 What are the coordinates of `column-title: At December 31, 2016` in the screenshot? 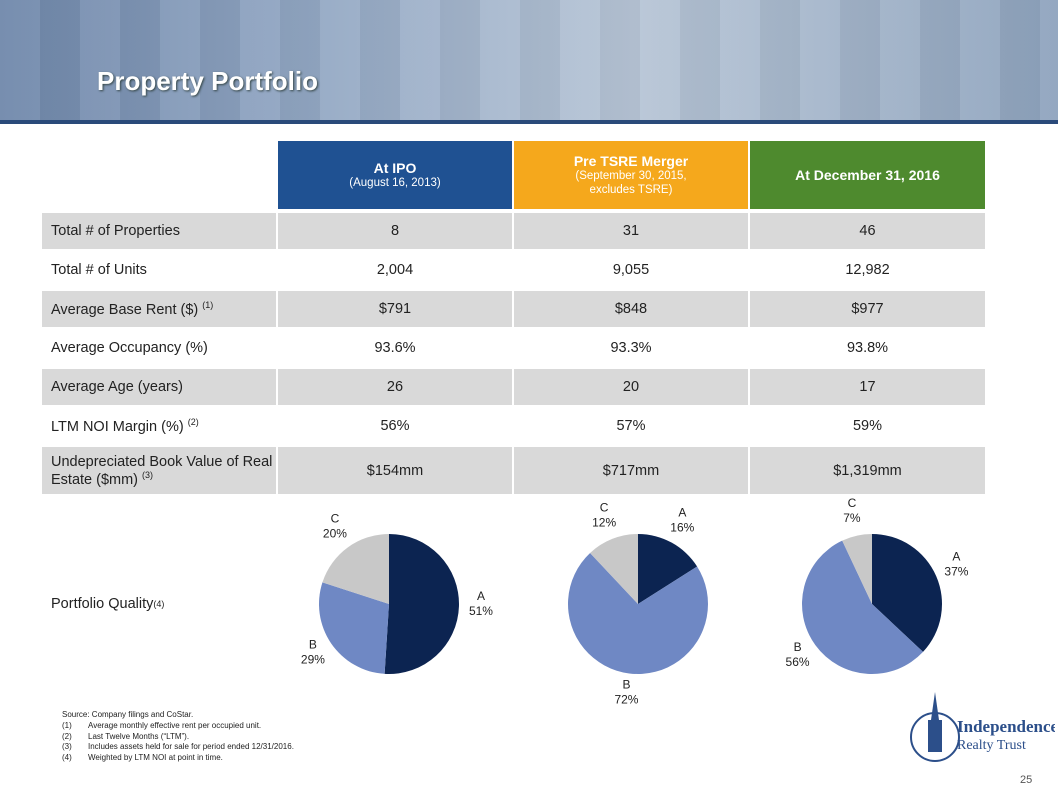 It's located at (867, 175).